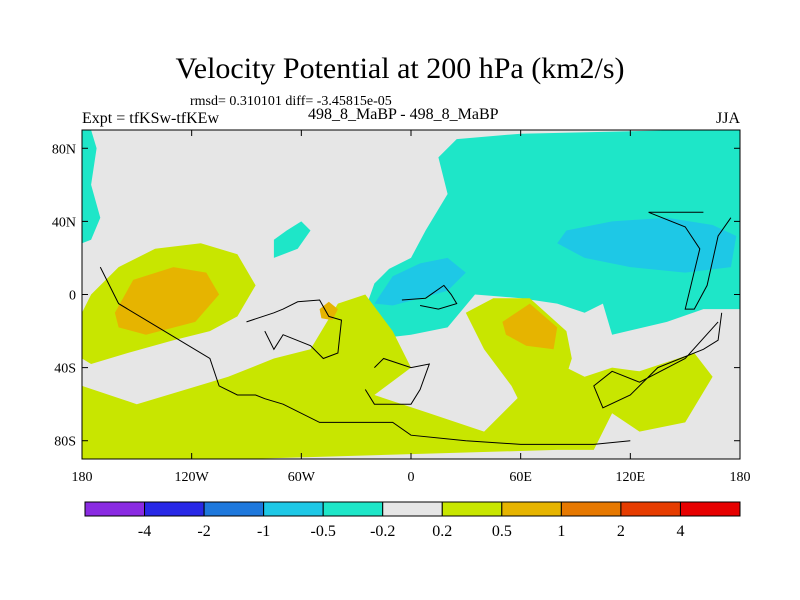  What do you see at coordinates (323, 531) in the screenshot?
I see `colorbar-label: -0.5` at bounding box center [323, 531].